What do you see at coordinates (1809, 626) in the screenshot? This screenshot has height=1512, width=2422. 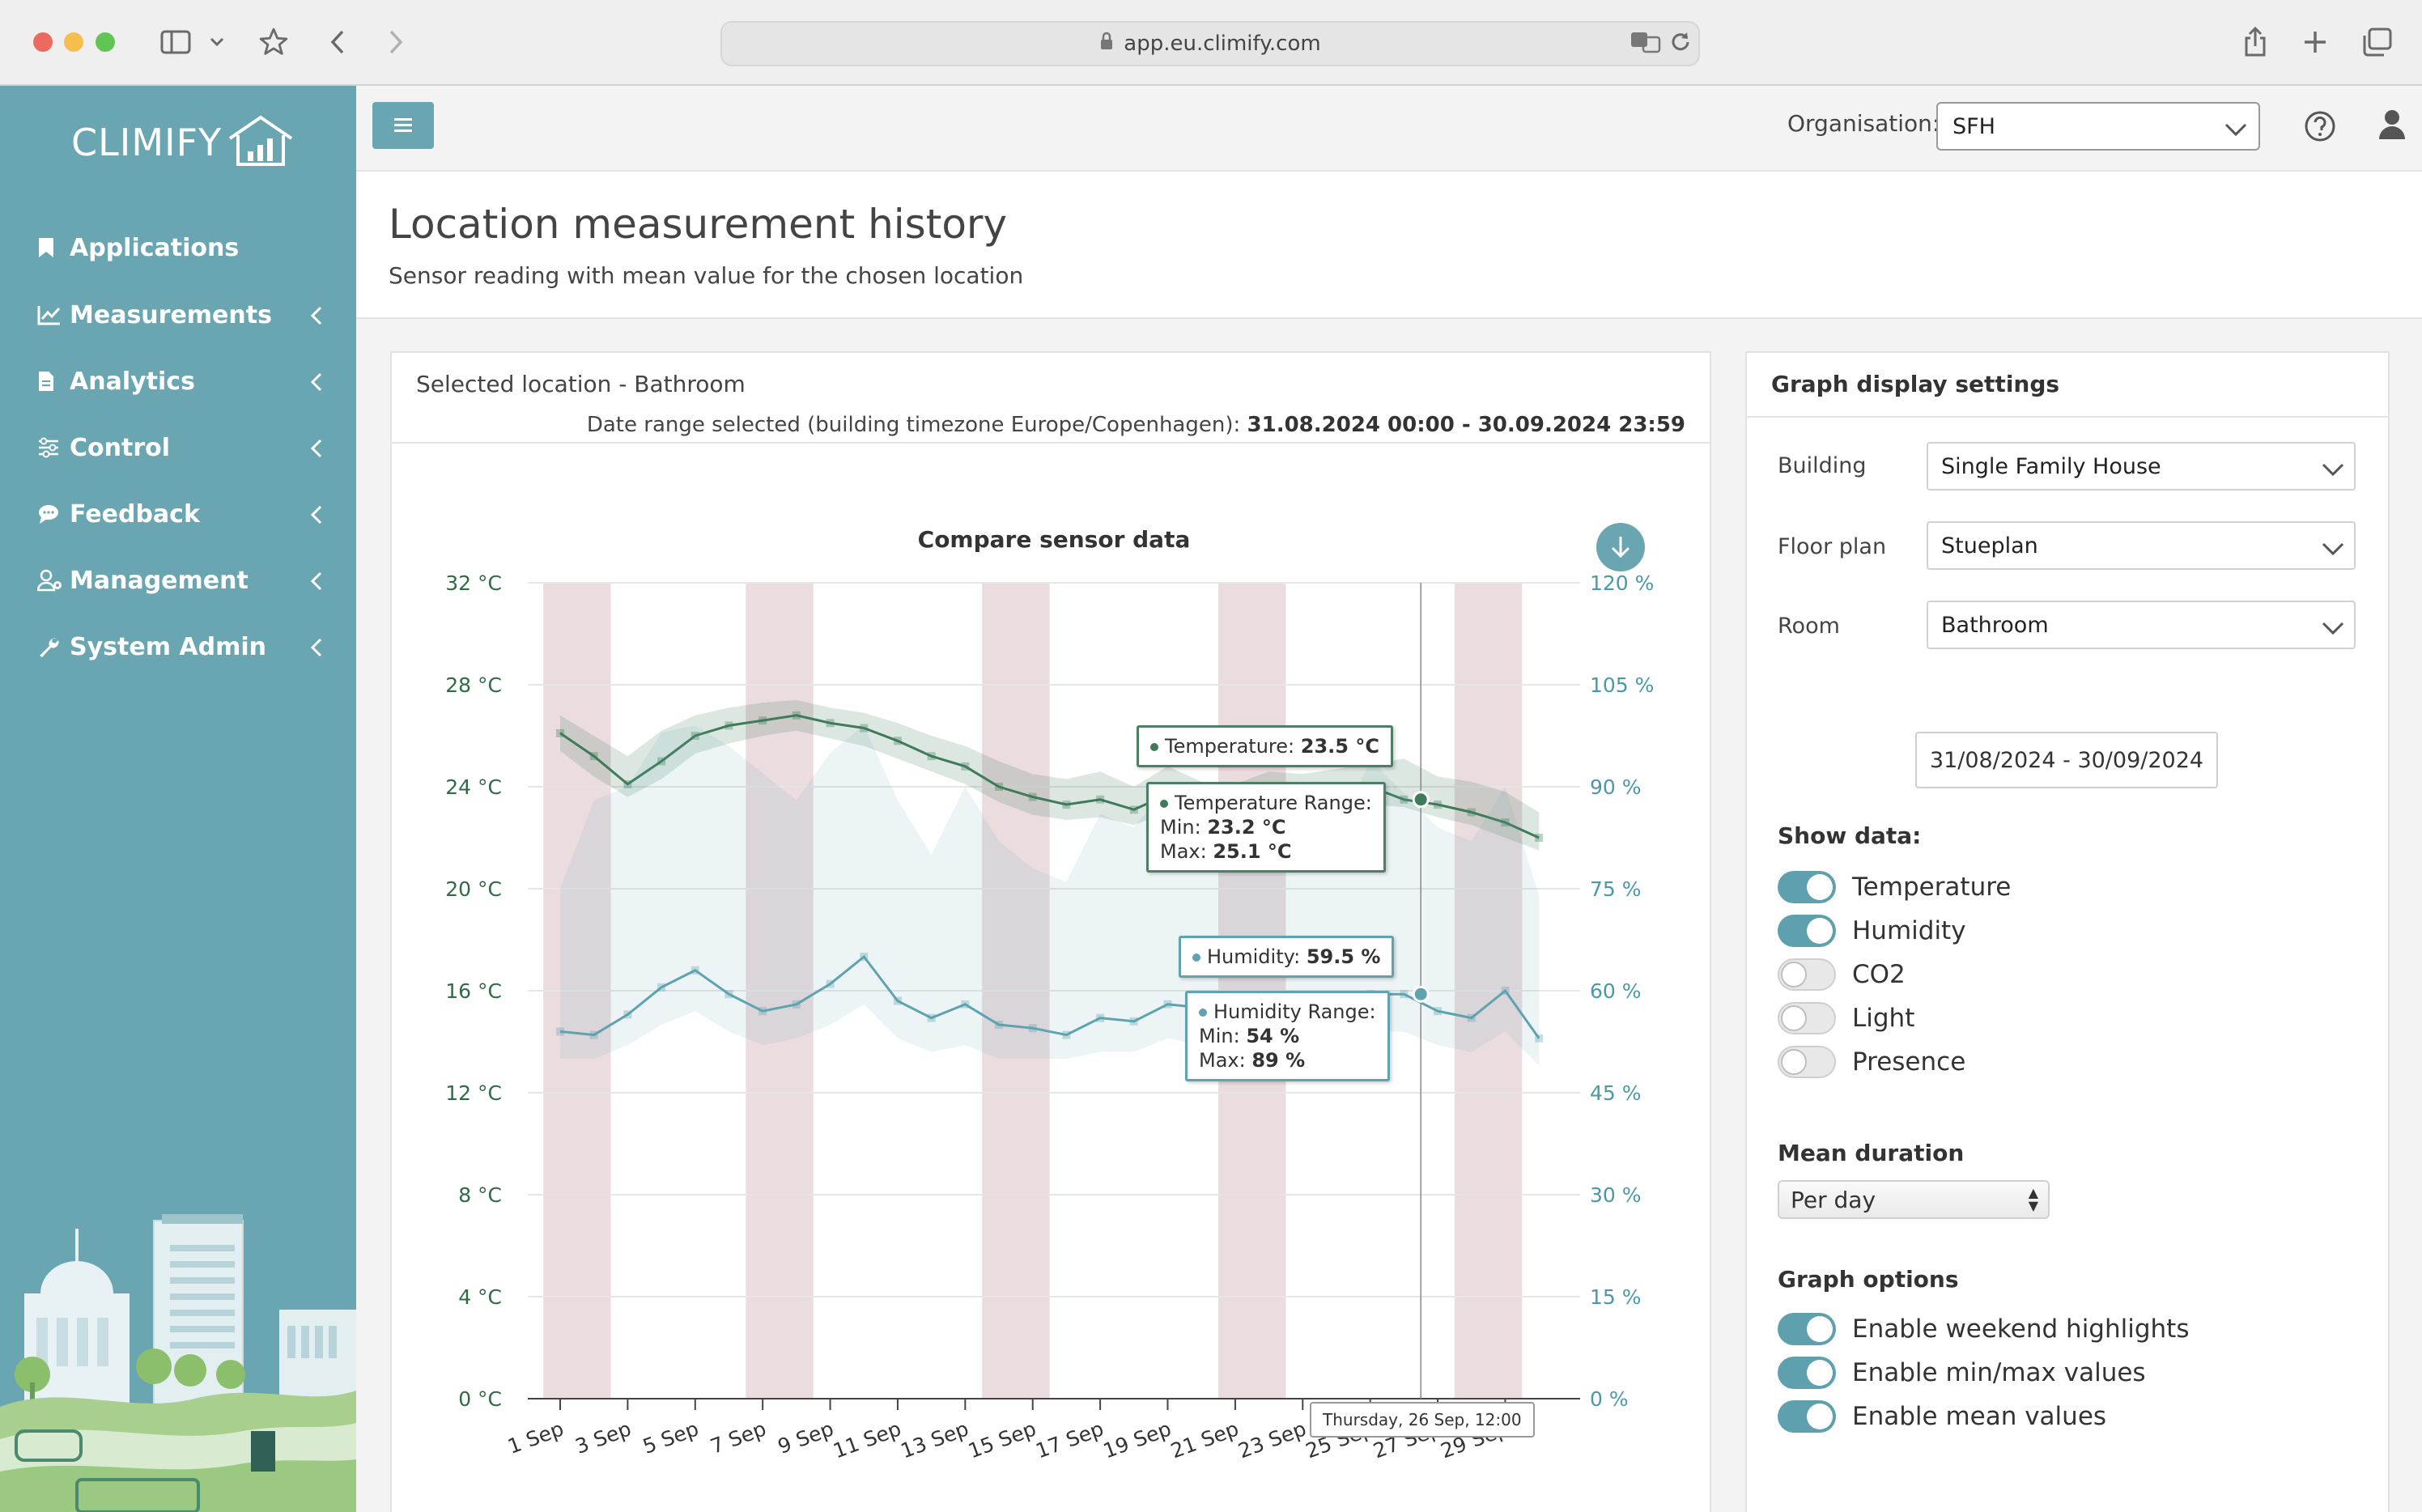 I see `room-label: Room` at bounding box center [1809, 626].